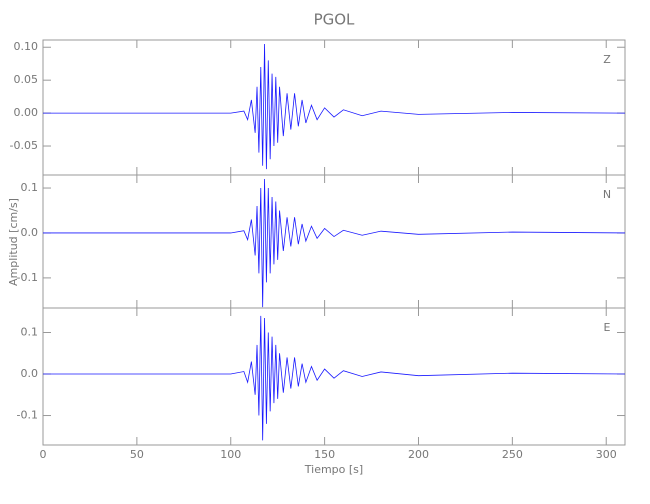 The image size is (650, 504). What do you see at coordinates (607, 194) in the screenshot?
I see `panel-label: N` at bounding box center [607, 194].